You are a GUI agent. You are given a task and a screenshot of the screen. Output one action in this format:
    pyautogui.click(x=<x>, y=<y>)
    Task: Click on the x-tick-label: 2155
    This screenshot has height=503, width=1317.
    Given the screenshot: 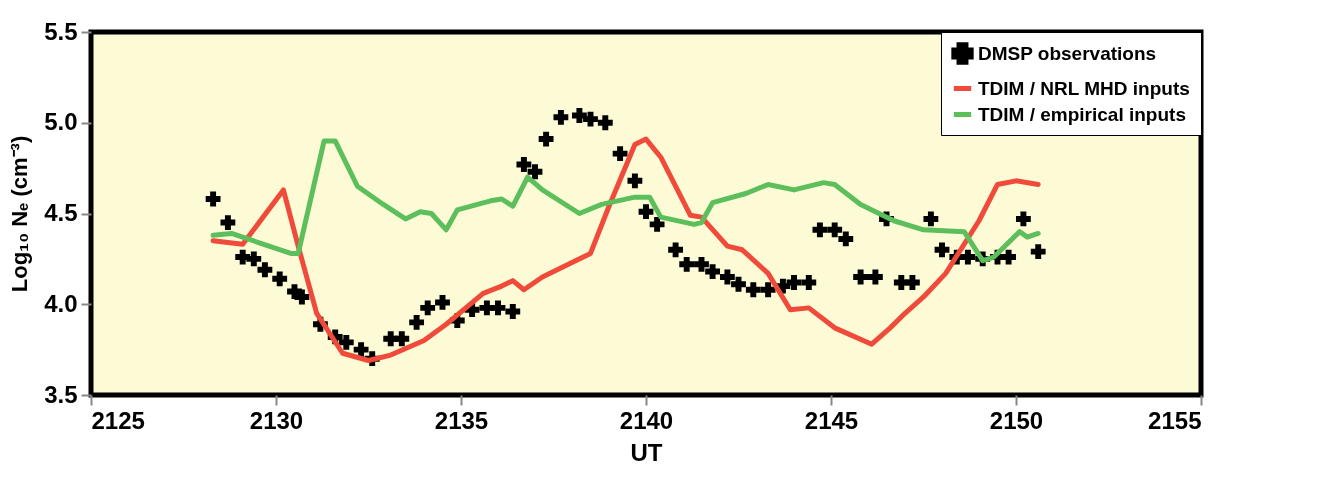 What is the action you would take?
    pyautogui.click(x=1175, y=420)
    